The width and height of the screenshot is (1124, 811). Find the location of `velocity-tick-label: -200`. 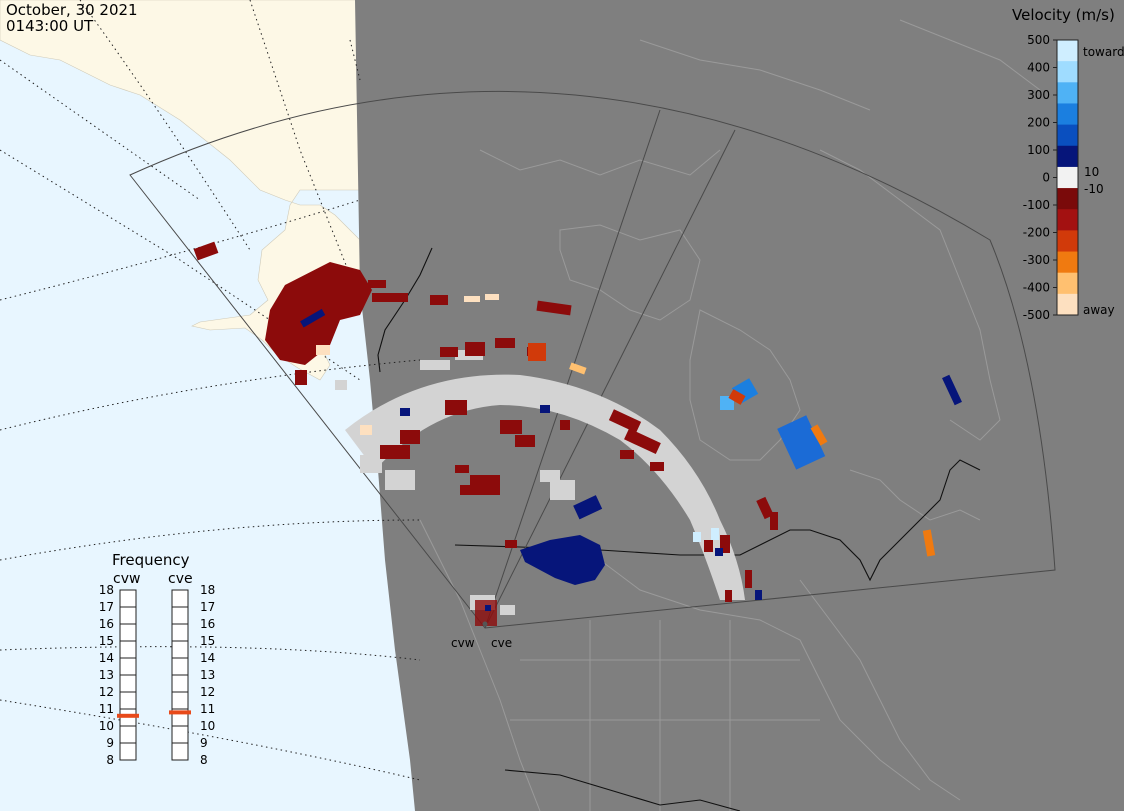

velocity-tick-label: -200 is located at coordinates (1036, 233).